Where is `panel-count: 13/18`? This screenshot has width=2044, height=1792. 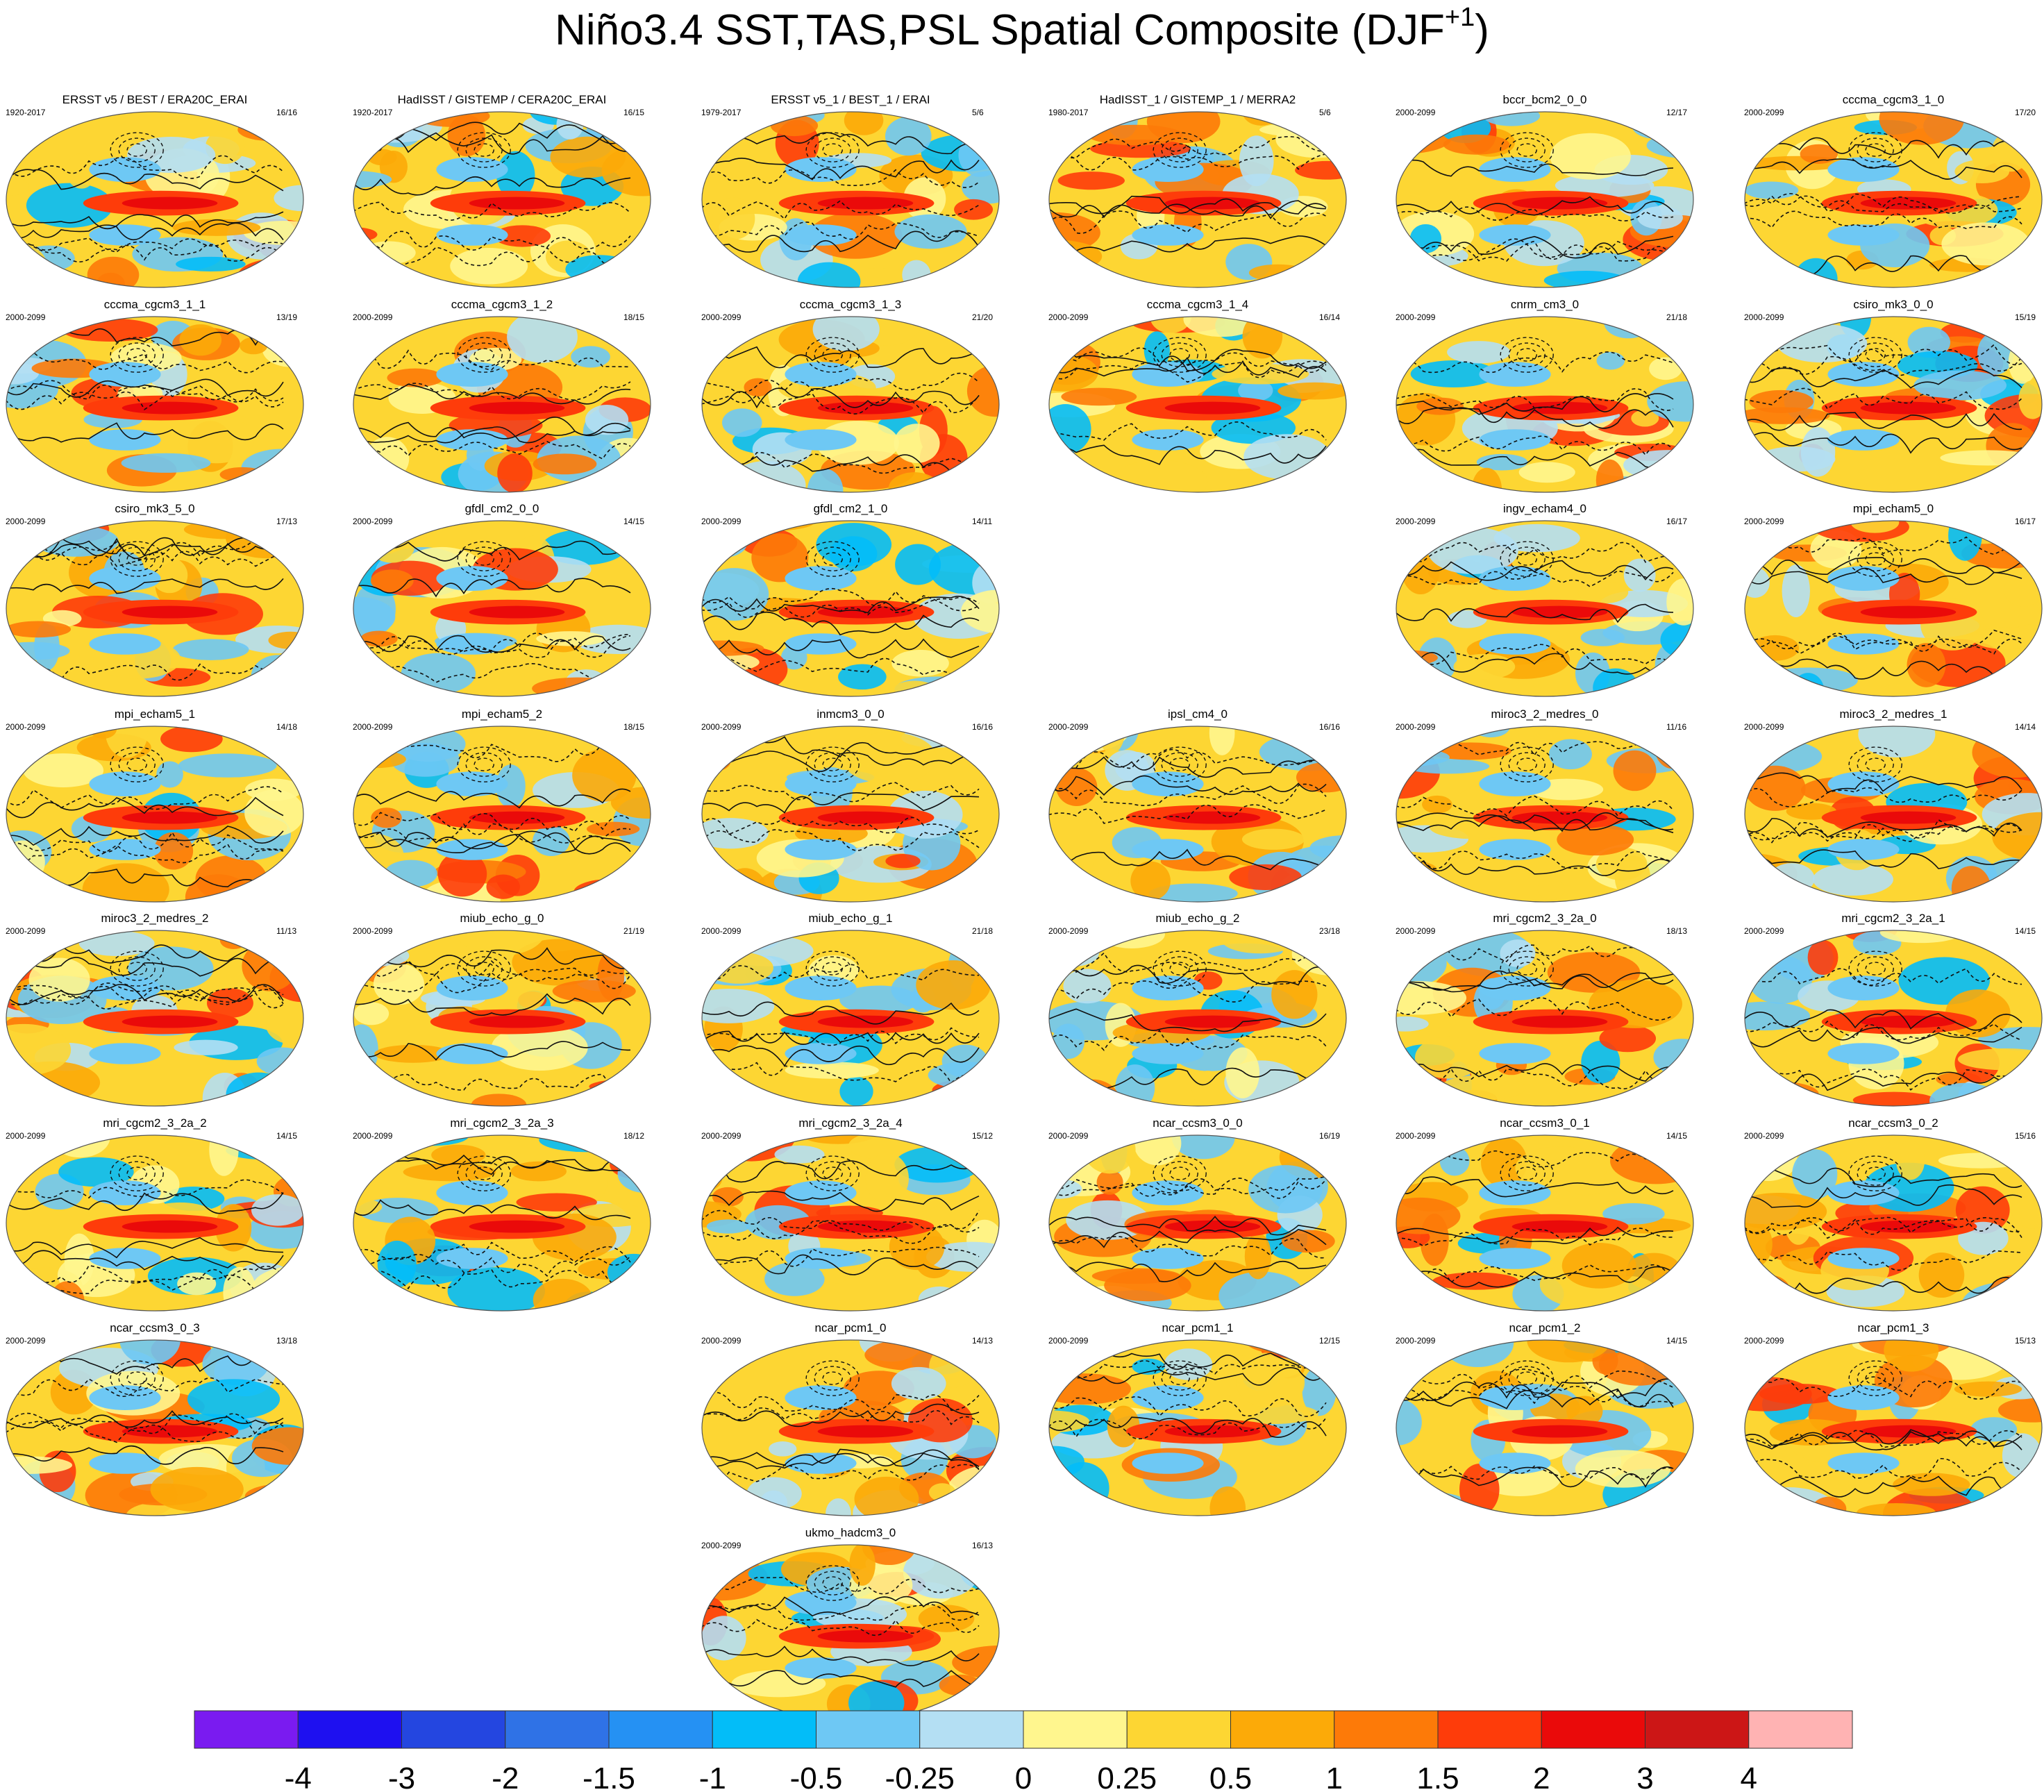
panel-count: 13/18 is located at coordinates (287, 1341).